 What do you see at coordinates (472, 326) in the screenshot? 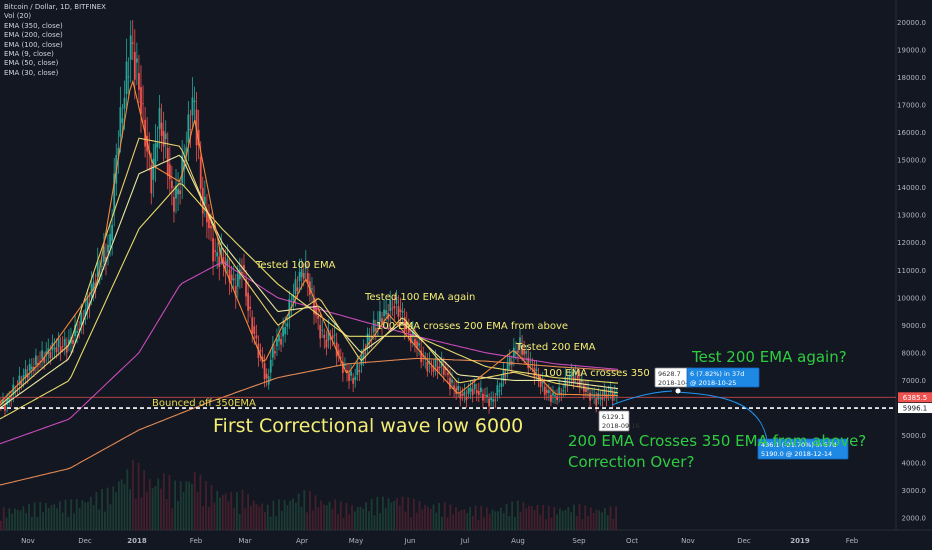
I see `chart-annotation: 100 EMA crosses 200 EMA from above` at bounding box center [472, 326].